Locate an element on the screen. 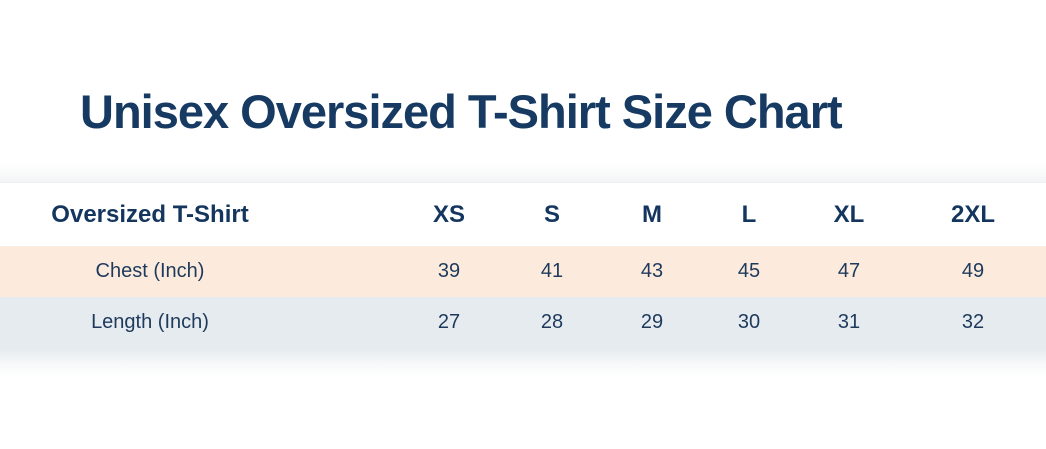  chest-row-label: Chest (Inch) is located at coordinates (150, 271).